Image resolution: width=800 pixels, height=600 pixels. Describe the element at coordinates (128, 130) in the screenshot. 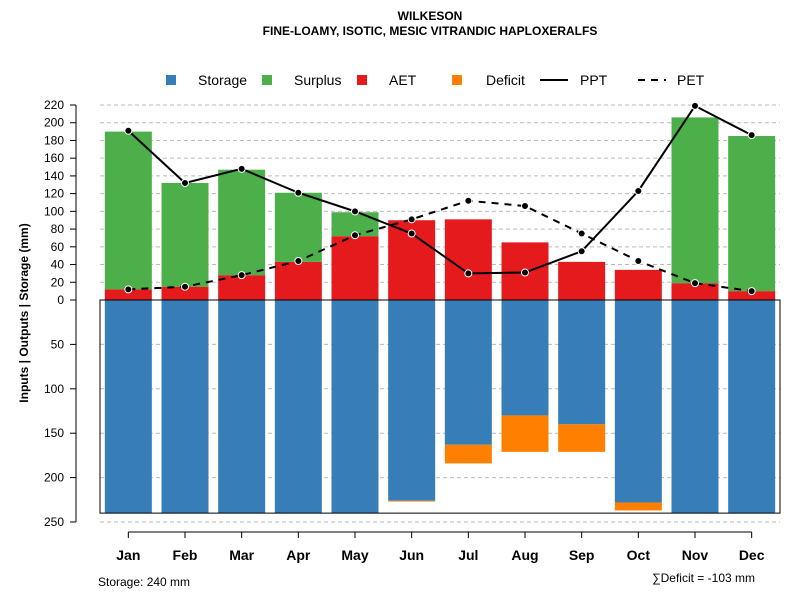

I see `ppt-point-jan` at that location.